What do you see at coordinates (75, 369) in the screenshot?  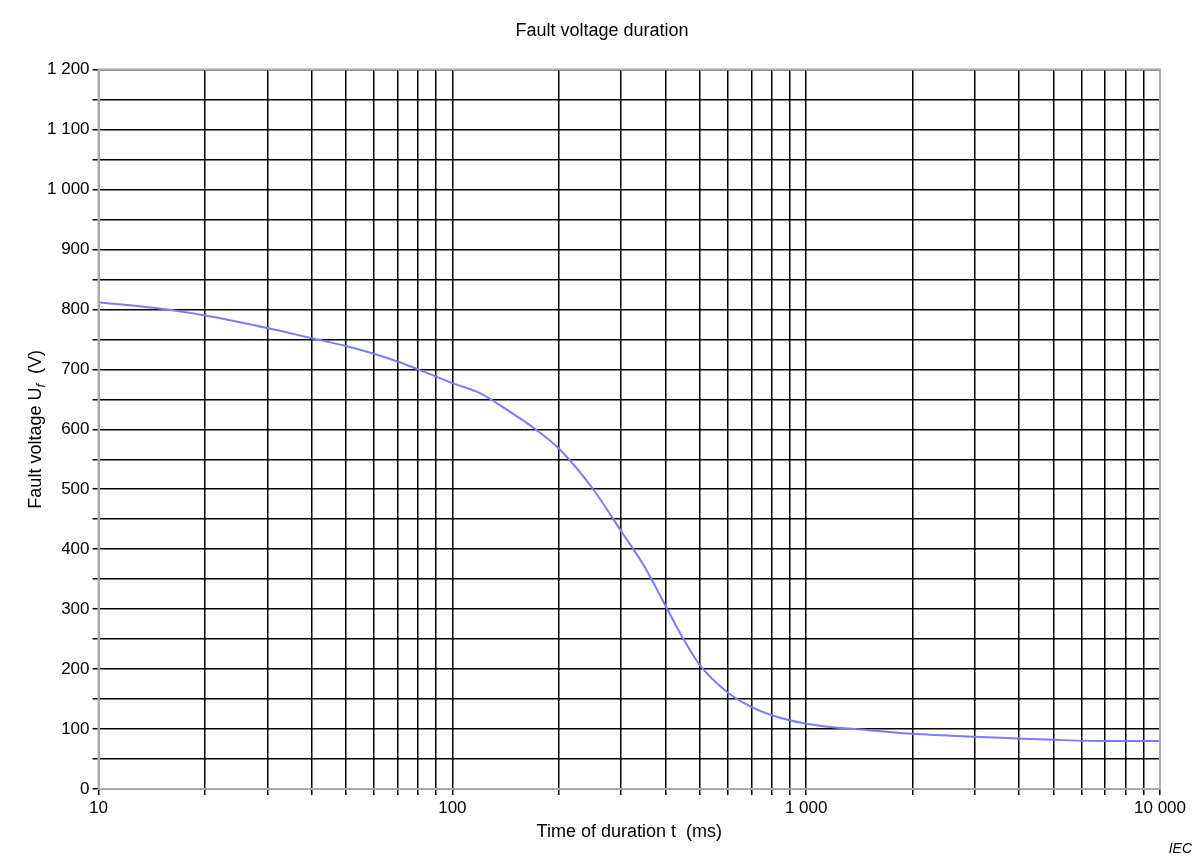 I see `y-tick-label: 700` at bounding box center [75, 369].